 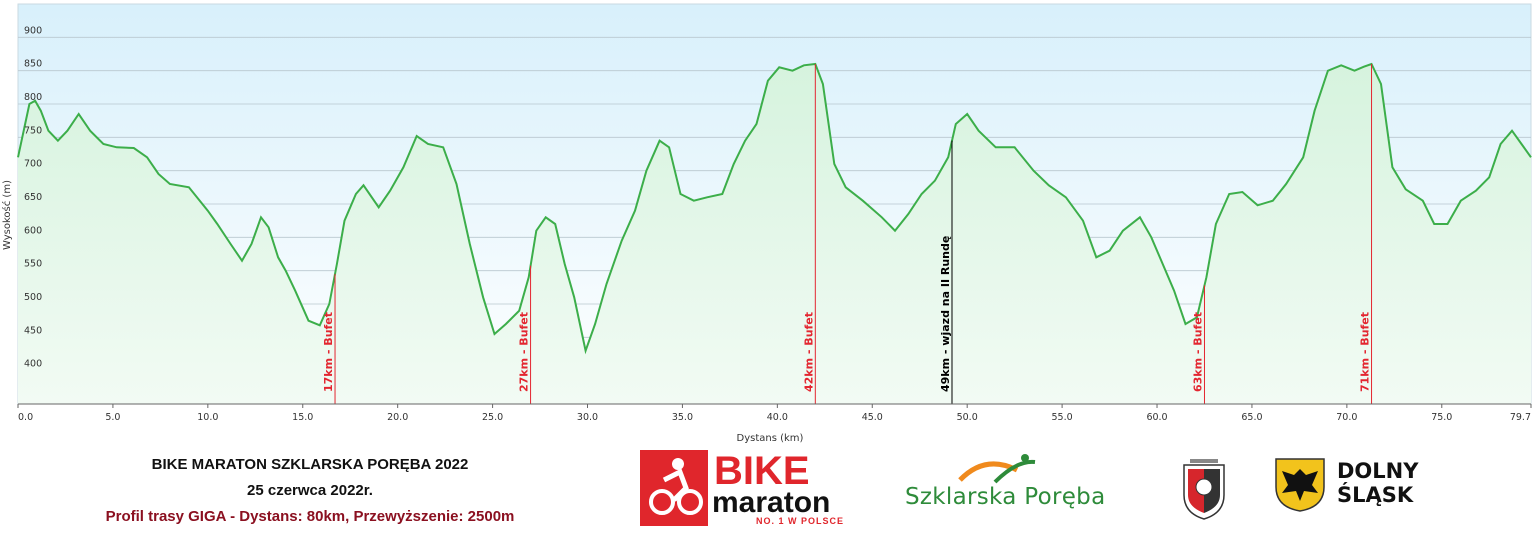 What do you see at coordinates (587, 417) in the screenshot?
I see `x-tick-label: 30.0` at bounding box center [587, 417].